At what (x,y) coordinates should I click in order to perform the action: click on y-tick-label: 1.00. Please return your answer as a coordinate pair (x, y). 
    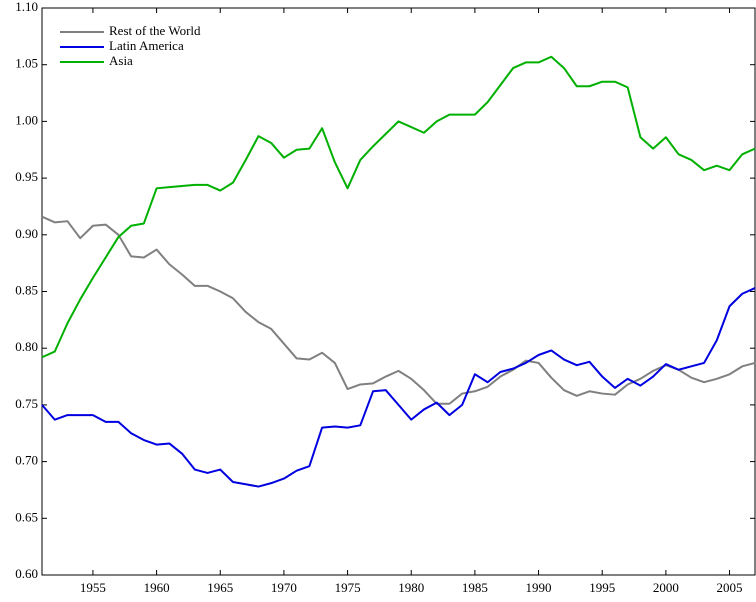
    Looking at the image, I should click on (26, 119).